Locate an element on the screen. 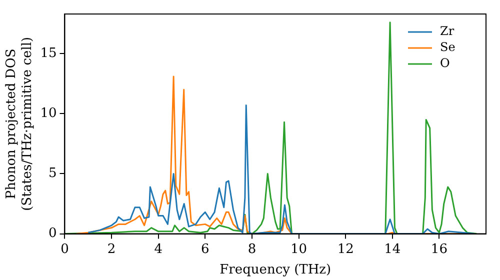 This screenshot has height=280, width=500. x-tick-label: 2 is located at coordinates (111, 249).